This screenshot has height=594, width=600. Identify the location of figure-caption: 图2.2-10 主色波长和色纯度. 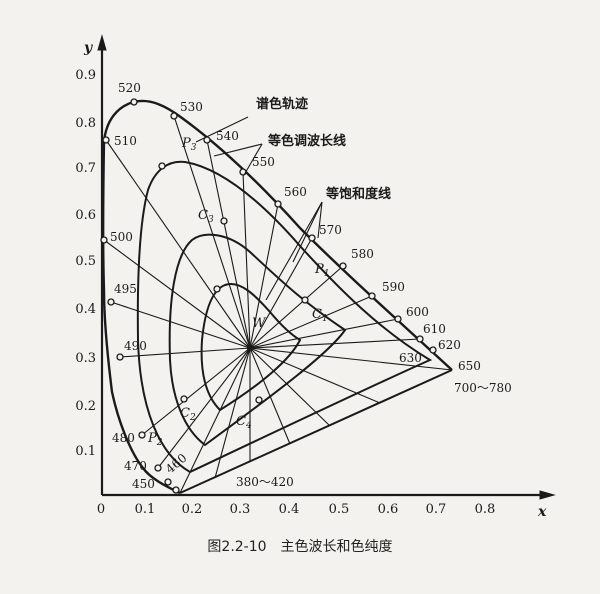
(300, 547).